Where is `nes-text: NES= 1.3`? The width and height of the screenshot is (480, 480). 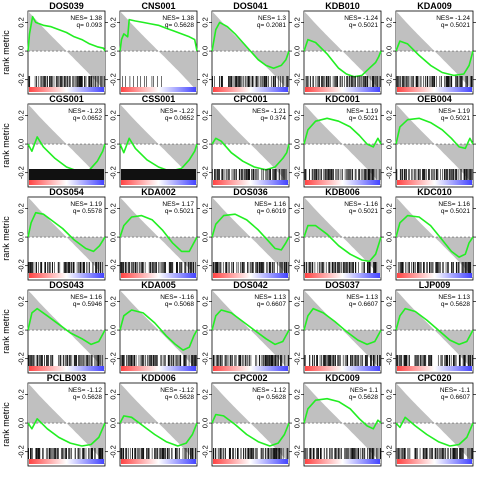 nes-text: NES= 1.3 is located at coordinates (272, 18).